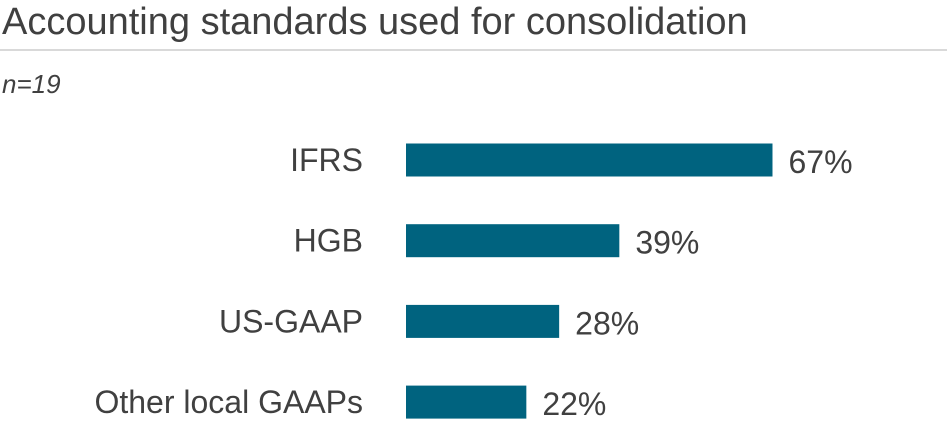 This screenshot has width=947, height=430. Describe the element at coordinates (328, 241) in the screenshot. I see `category-label: HGB` at that location.